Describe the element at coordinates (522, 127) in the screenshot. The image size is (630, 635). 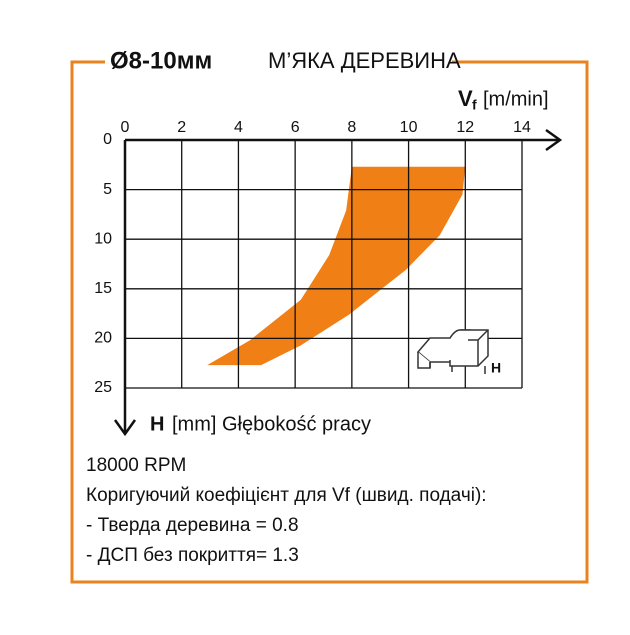
I see `x-tick-label: 14` at that location.